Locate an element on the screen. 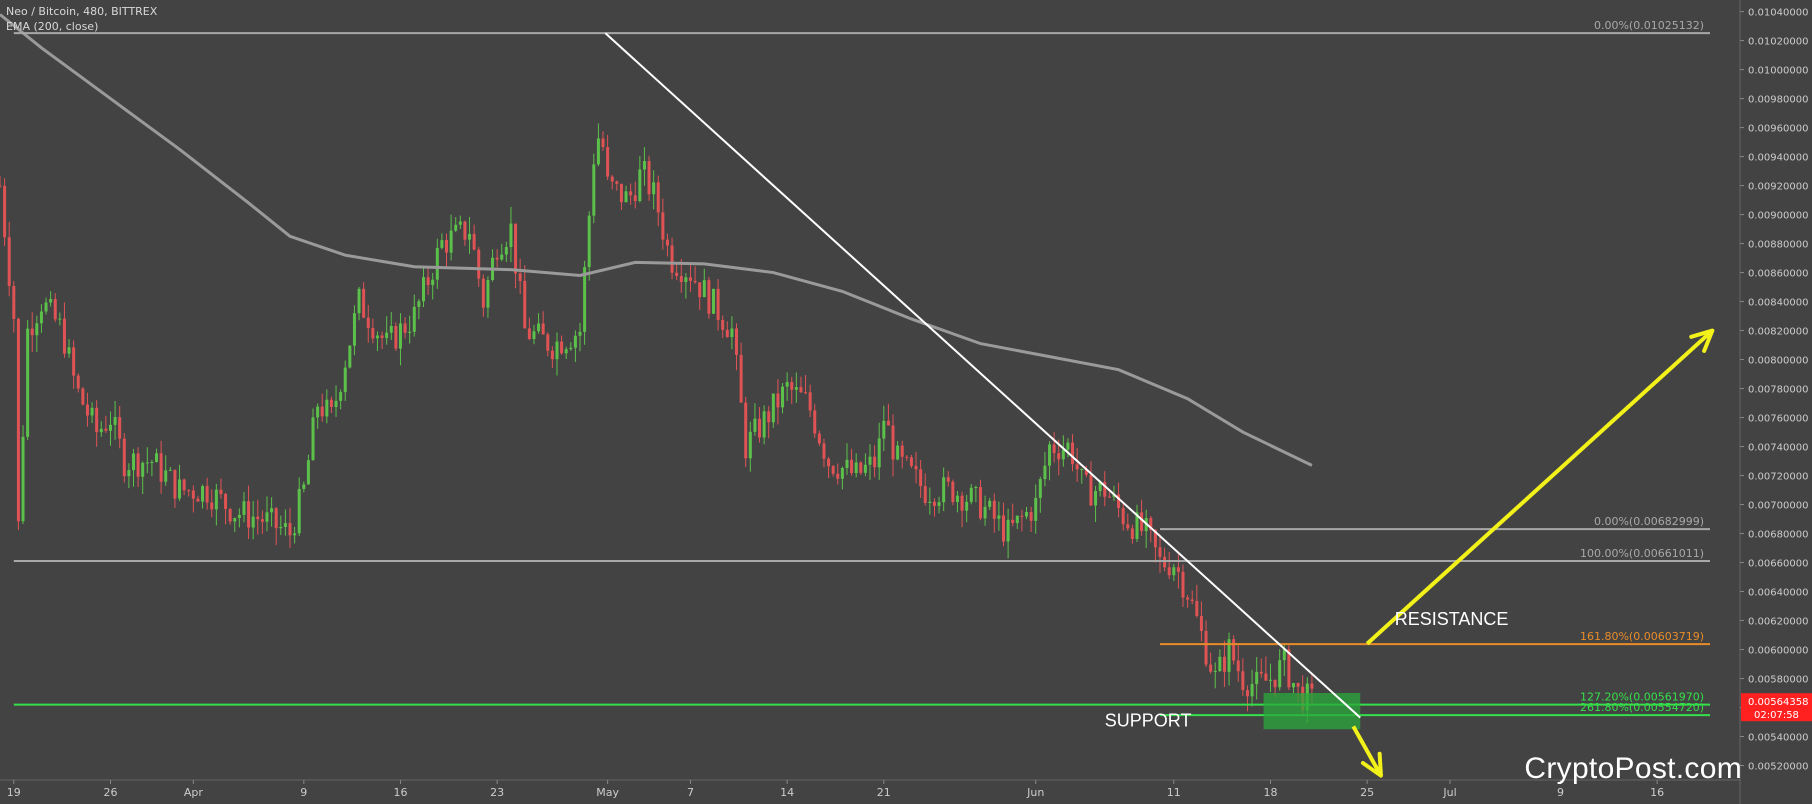 This screenshot has width=1812, height=804. price-tick-label: 0.00640000 is located at coordinates (1778, 593).